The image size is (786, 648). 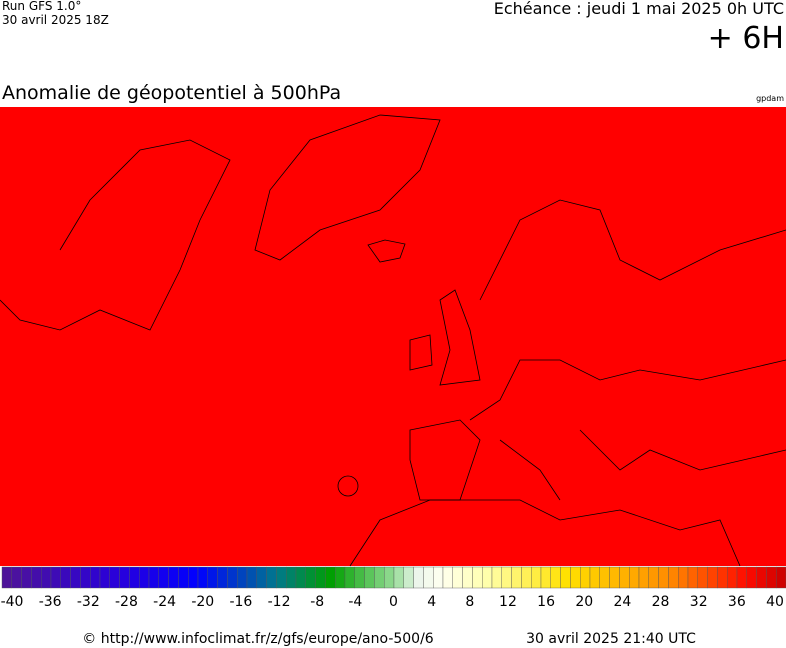 I want to click on colorbar, so click(x=393, y=577).